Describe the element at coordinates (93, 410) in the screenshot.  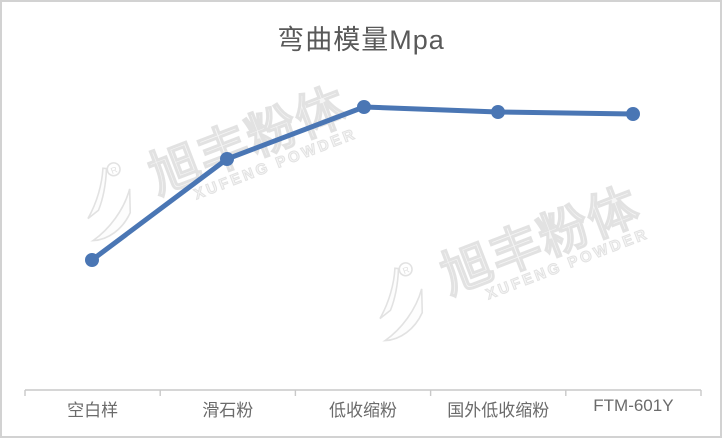
I see `x-axis-label: 空白样` at that location.